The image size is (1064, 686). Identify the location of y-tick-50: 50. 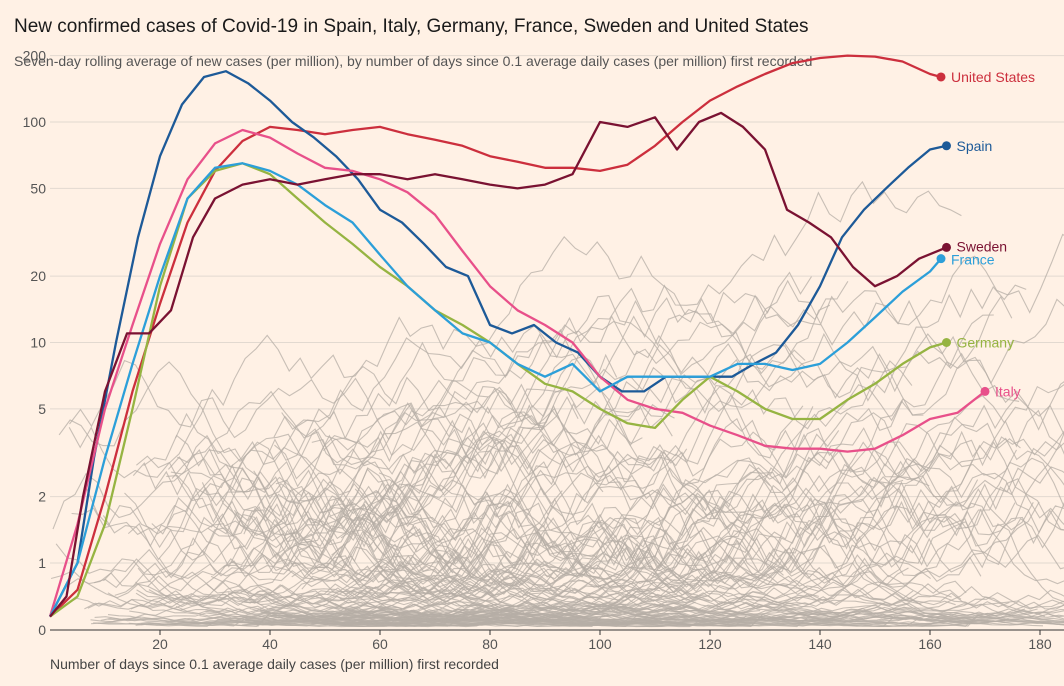
(38, 188).